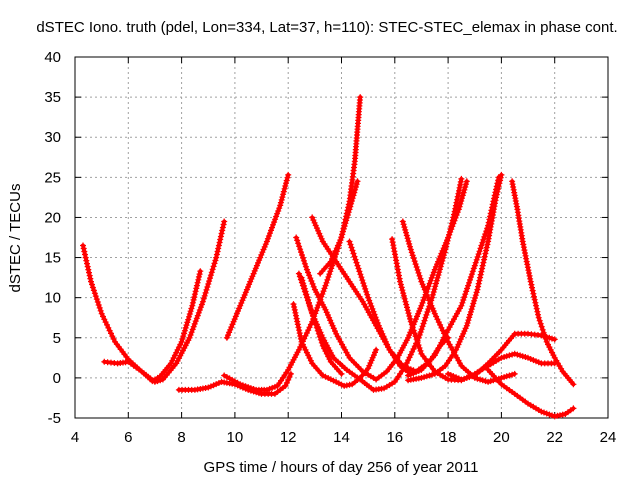 The image size is (640, 480). What do you see at coordinates (52, 177) in the screenshot?
I see `y-tick-label: 25` at bounding box center [52, 177].